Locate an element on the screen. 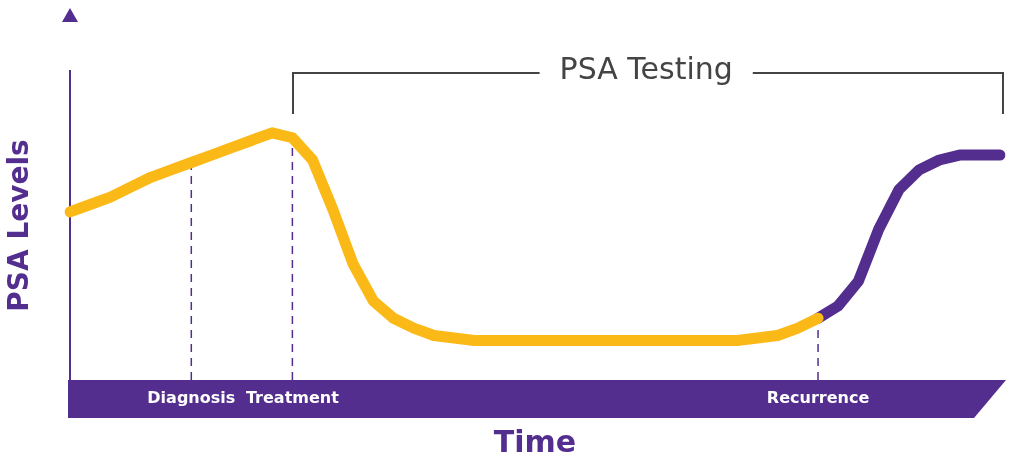  x-tick-label: Recurrence is located at coordinates (818, 398).